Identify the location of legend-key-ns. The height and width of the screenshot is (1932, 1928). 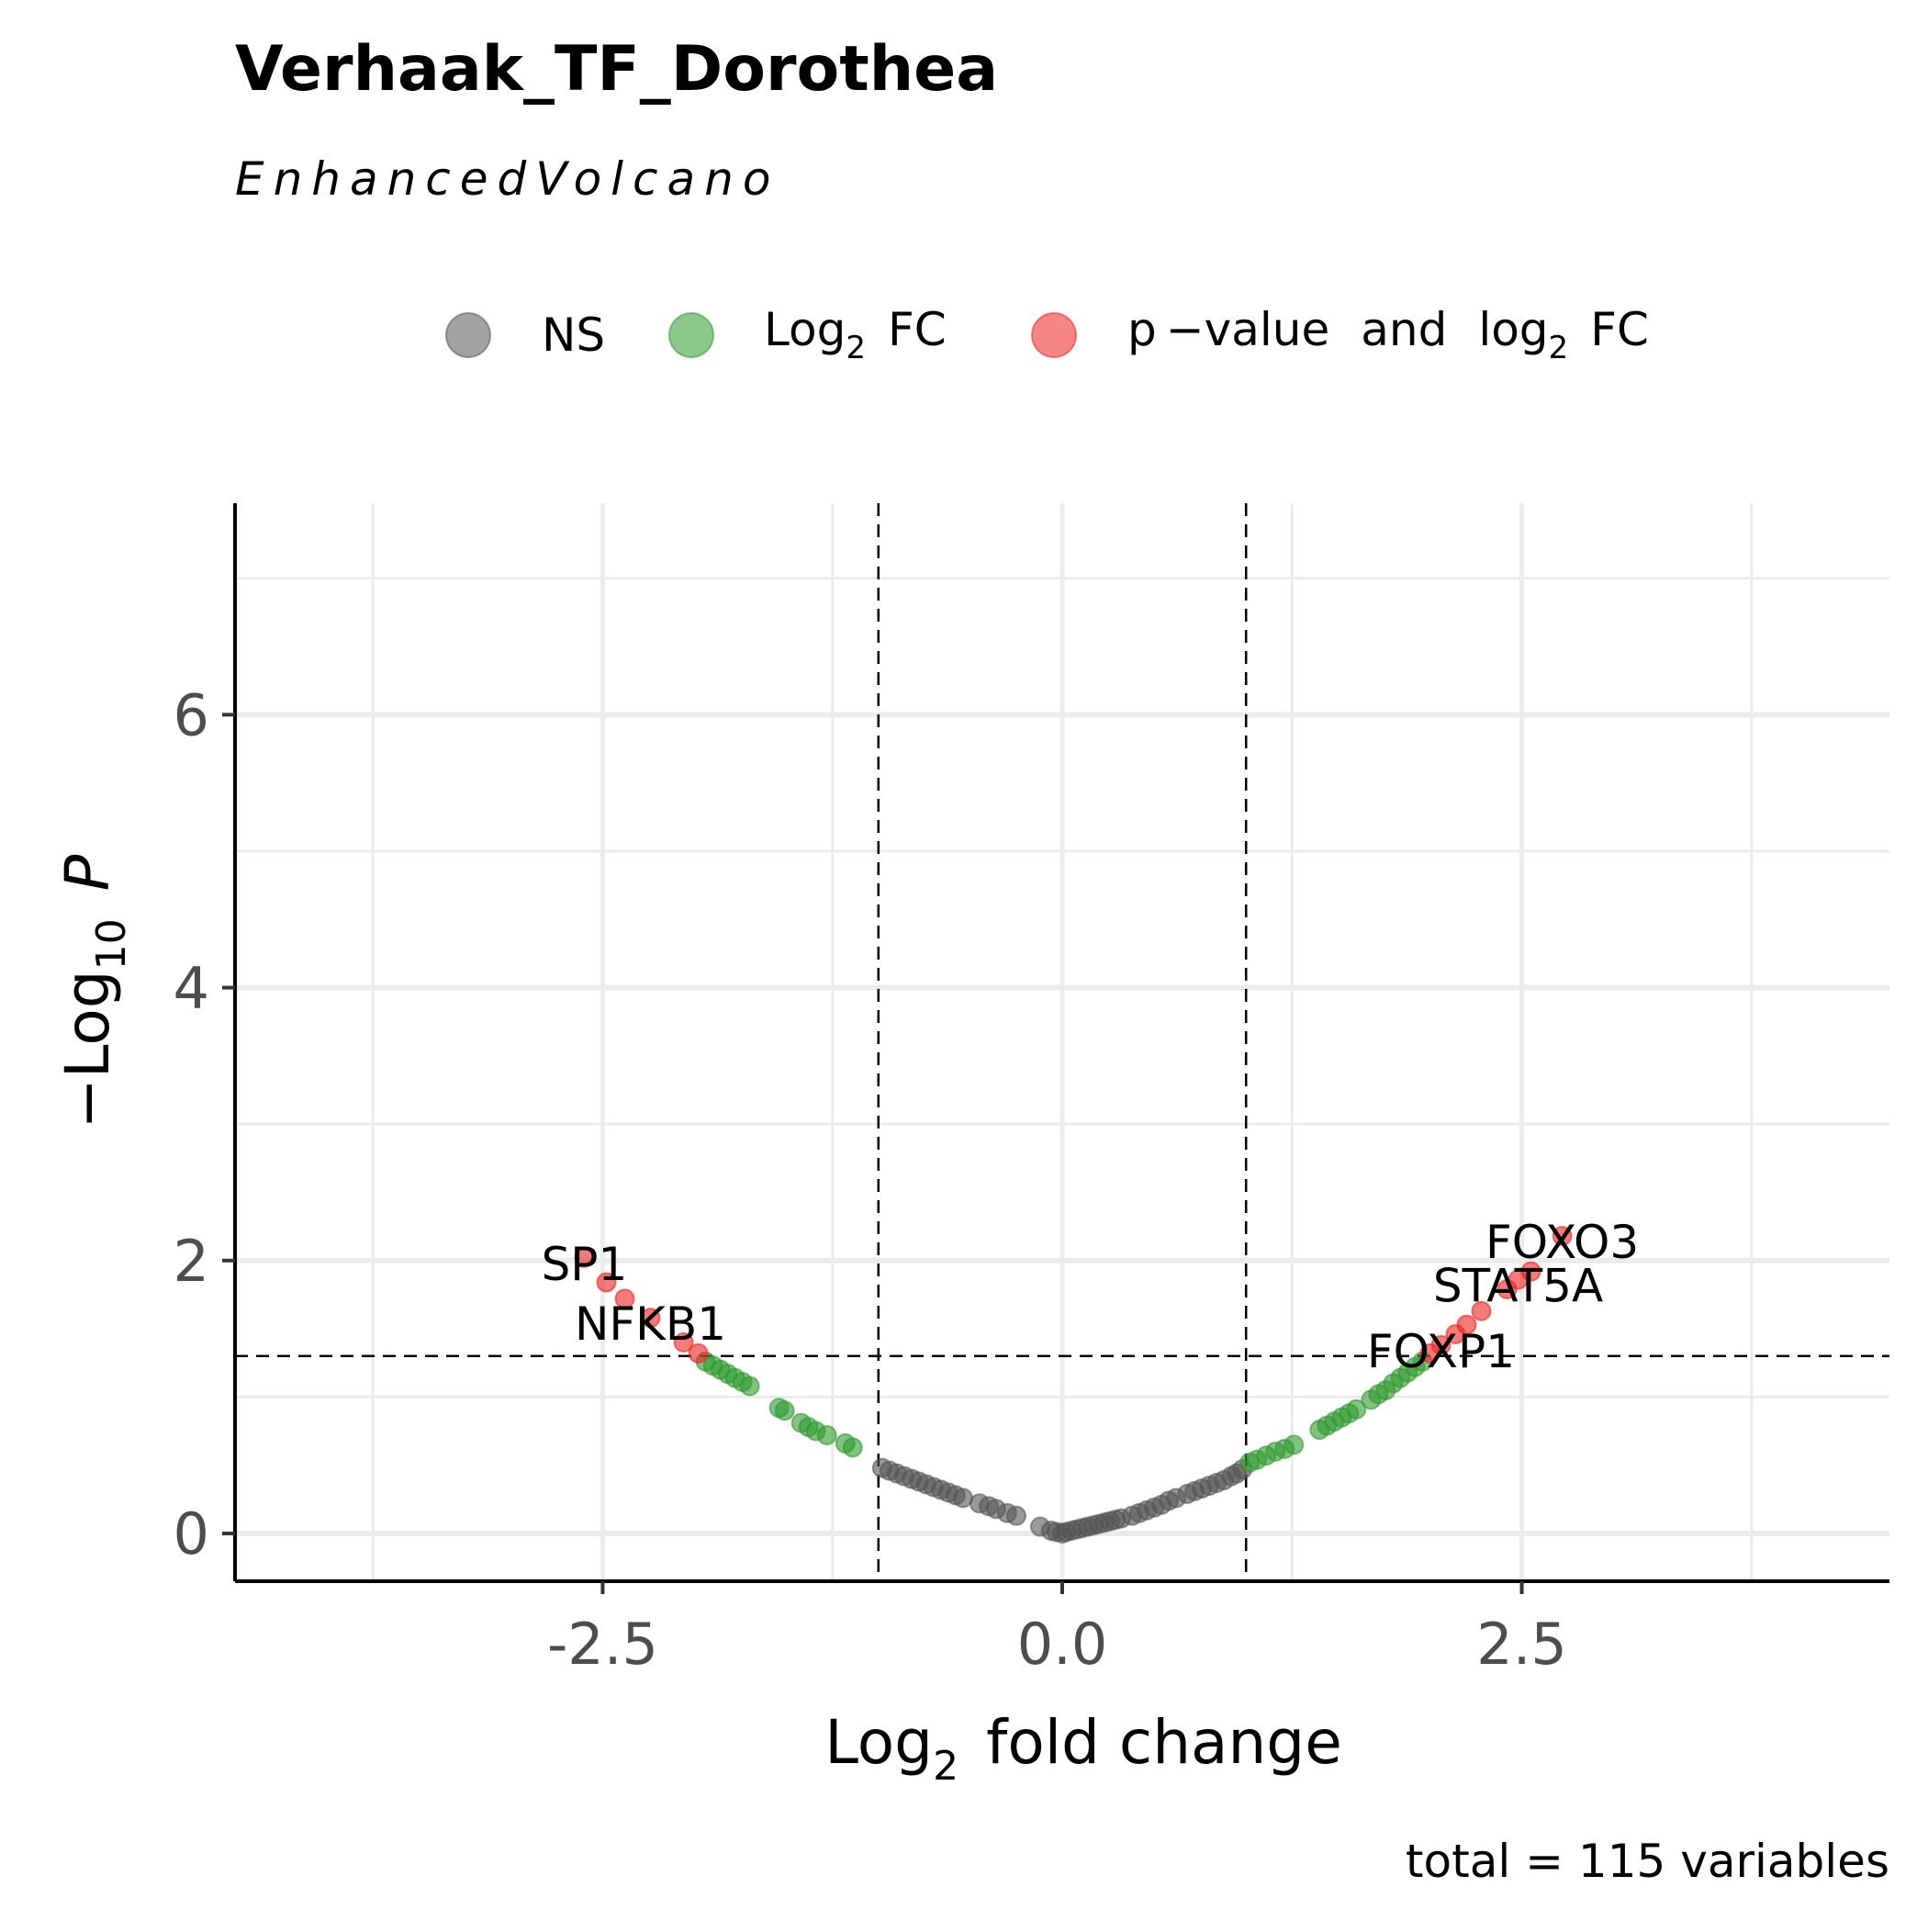
(468, 335).